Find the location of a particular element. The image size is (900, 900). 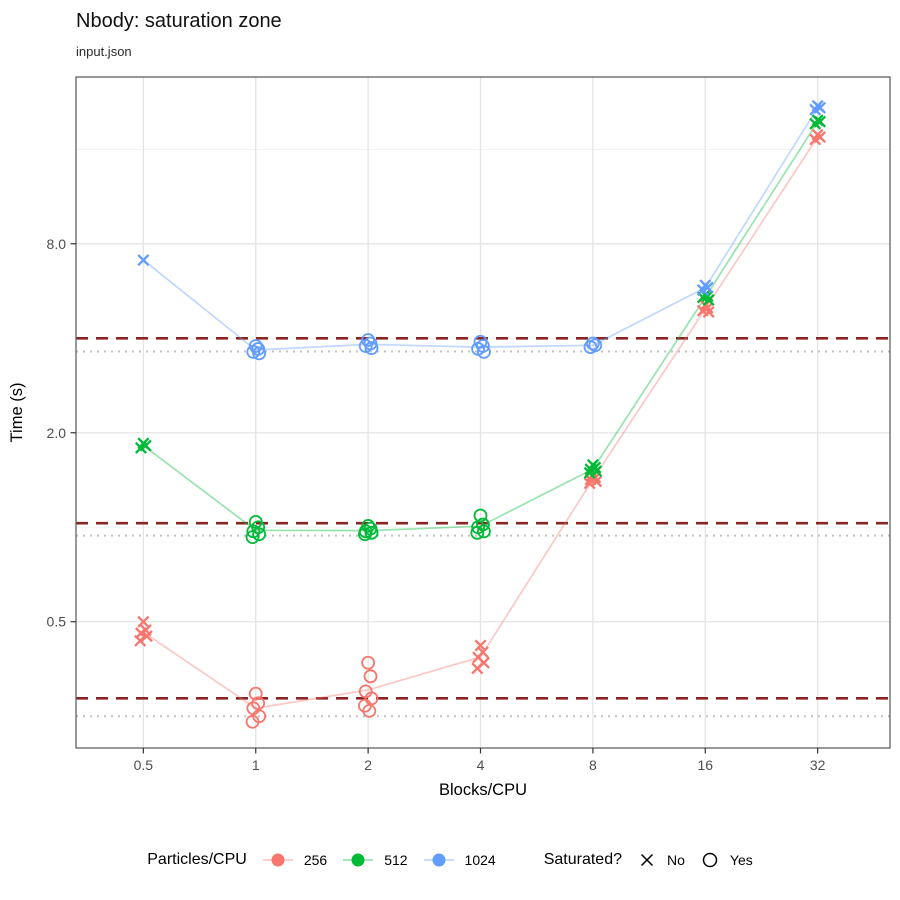

circle-marker-icon is located at coordinates (710, 860).